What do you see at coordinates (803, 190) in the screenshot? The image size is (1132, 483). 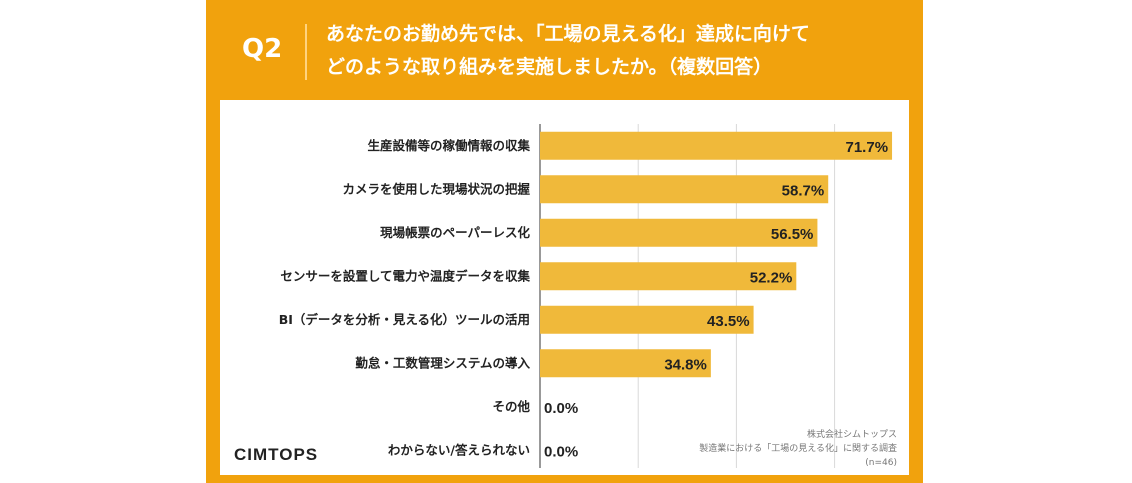 I see `data-label: 58.7%` at bounding box center [803, 190].